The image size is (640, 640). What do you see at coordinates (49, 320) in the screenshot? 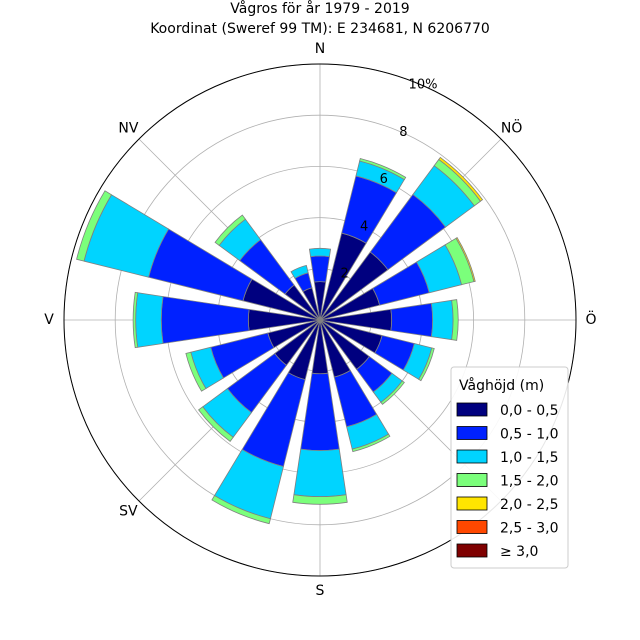
I see `direction-label-v: V` at bounding box center [49, 320].